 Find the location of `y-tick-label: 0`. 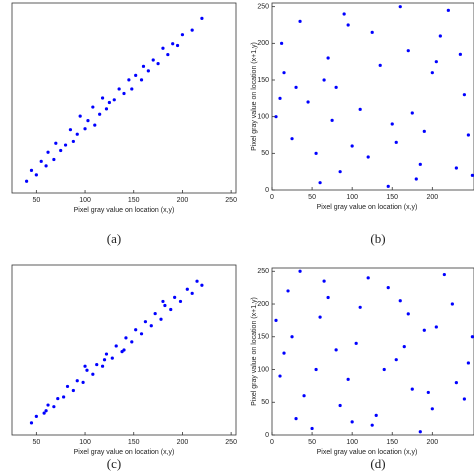

y-tick-label: 0 is located at coordinates (267, 435).